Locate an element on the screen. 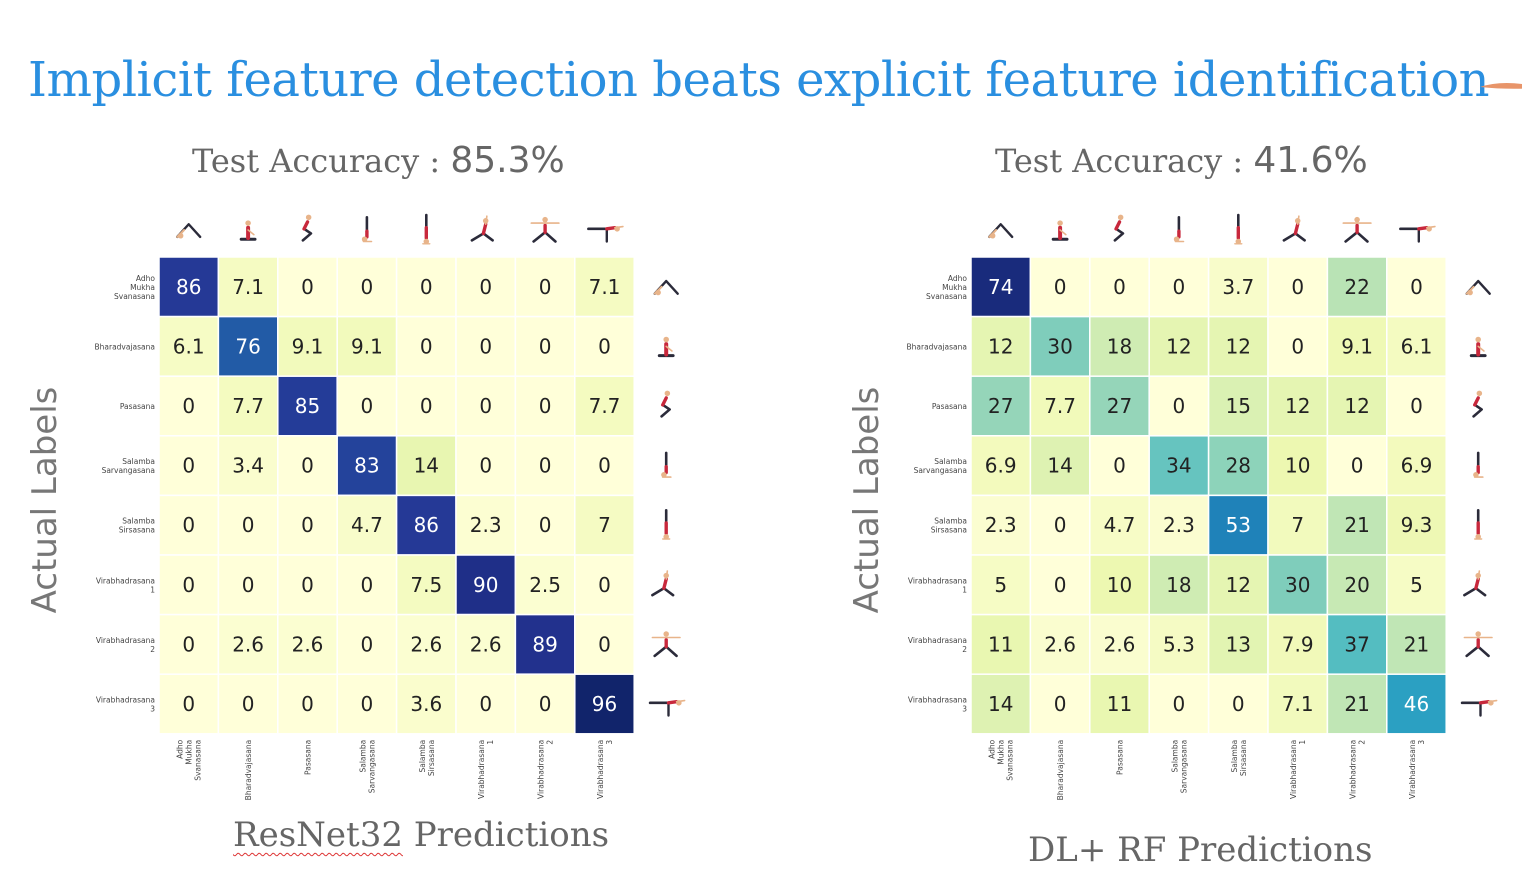  left-accuracy-value: 85.3% is located at coordinates (507, 160).